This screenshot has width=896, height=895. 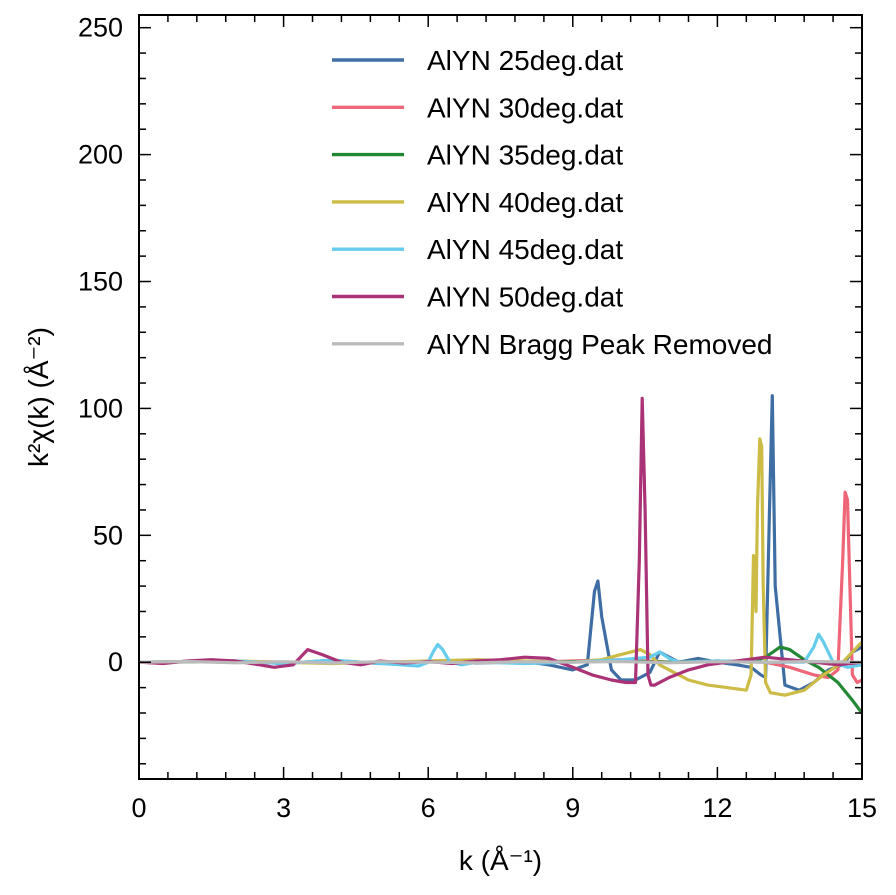 I want to click on y-tick-label: 150, so click(x=100, y=282).